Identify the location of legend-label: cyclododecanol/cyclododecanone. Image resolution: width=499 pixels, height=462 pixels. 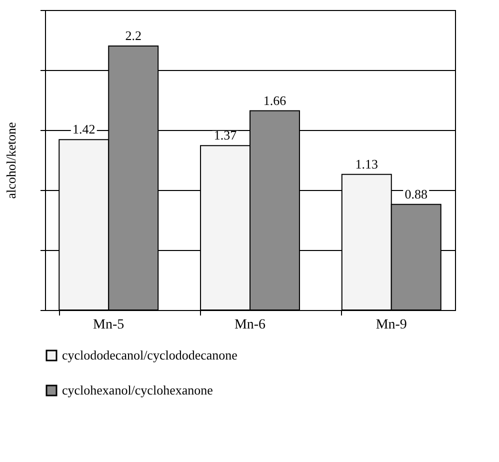
(150, 355).